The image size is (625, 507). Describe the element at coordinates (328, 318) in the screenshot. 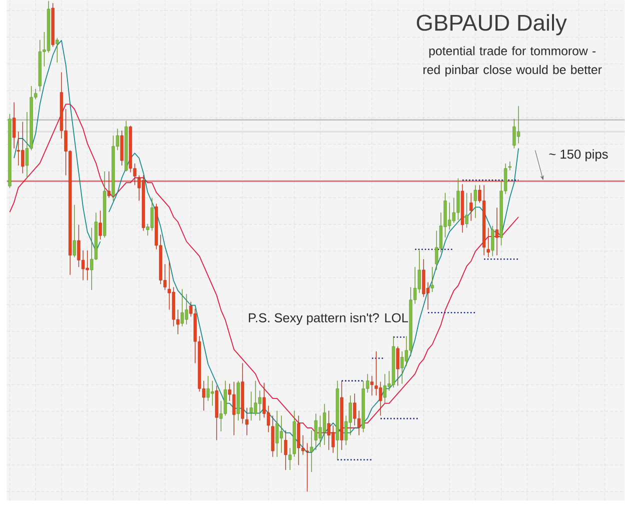

I see `annotation: P.S. Sexy pattern isn't? LOL` at that location.